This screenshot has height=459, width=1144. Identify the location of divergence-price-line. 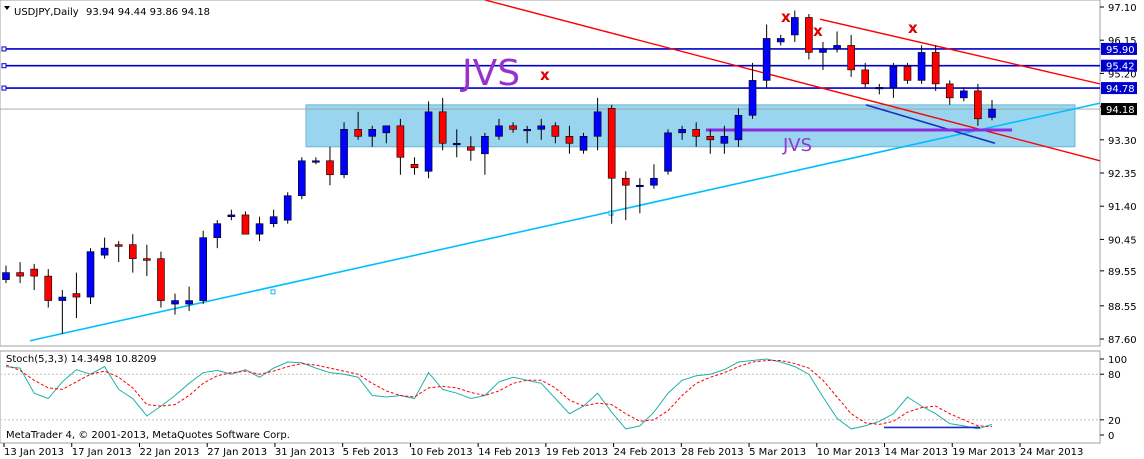
(930, 124).